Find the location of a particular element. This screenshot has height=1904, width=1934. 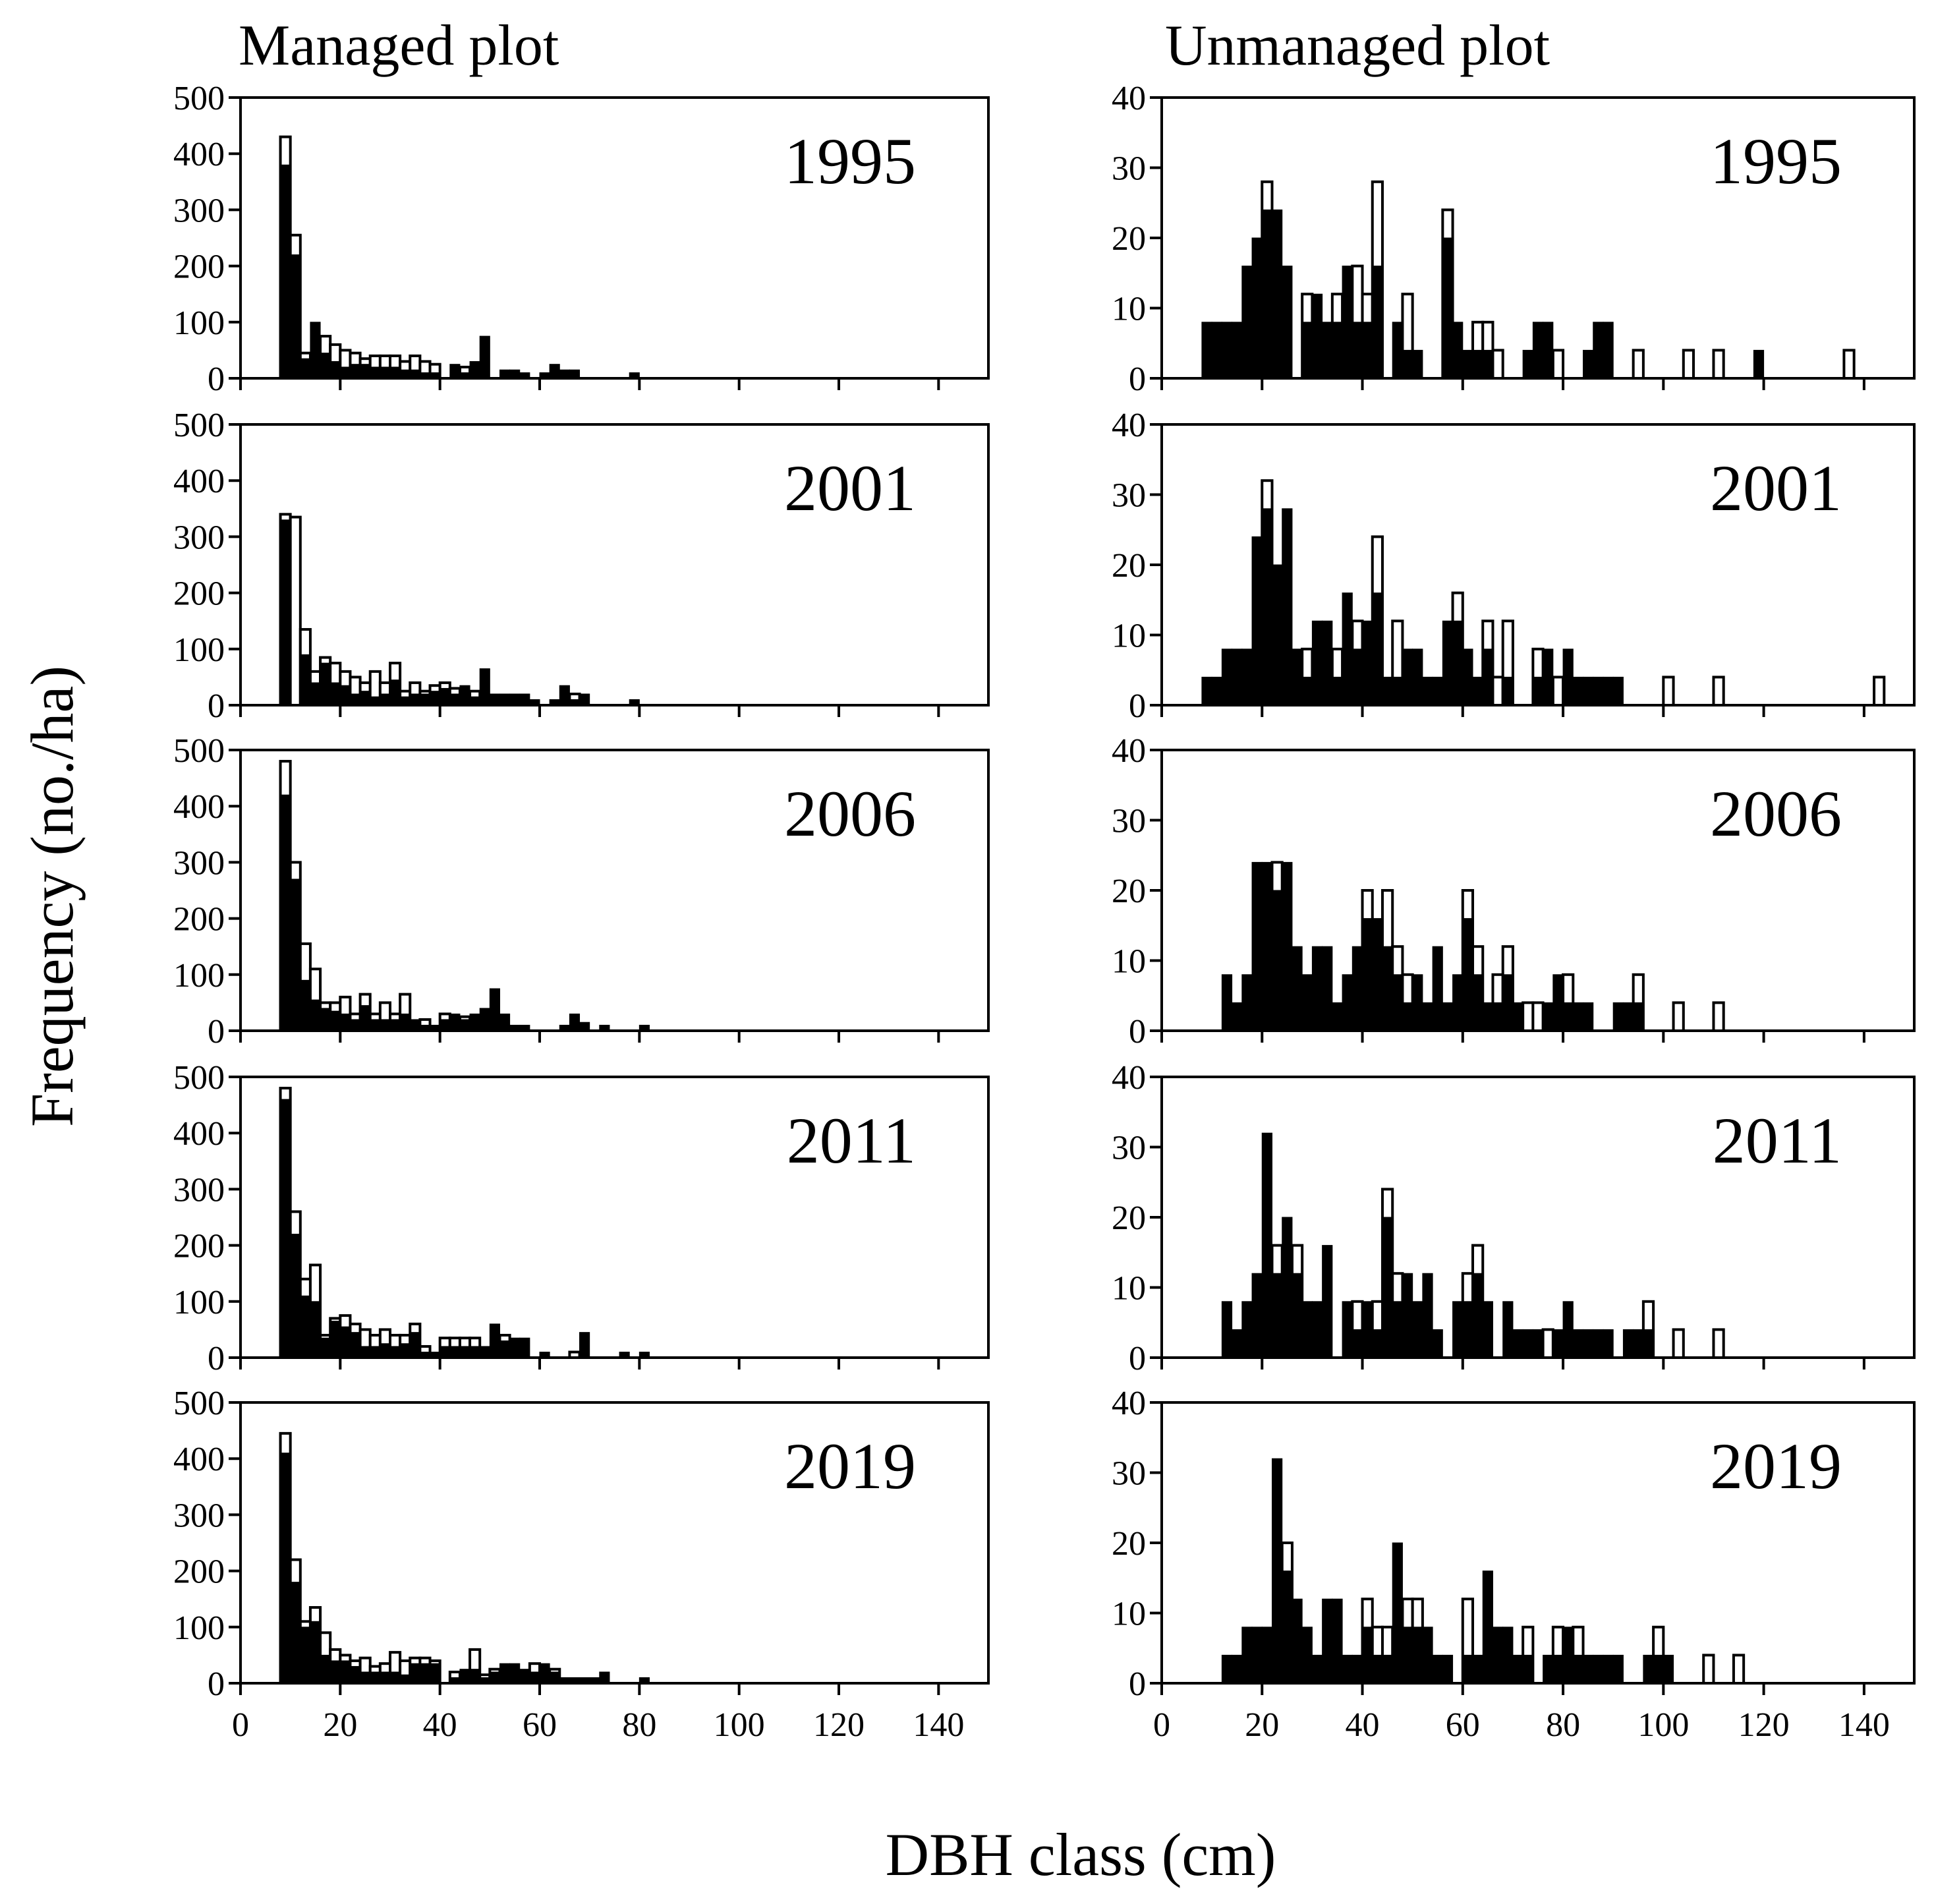

panel-managed-2006: 0 100 200 300 400 500 2006 is located at coordinates (581, 891).